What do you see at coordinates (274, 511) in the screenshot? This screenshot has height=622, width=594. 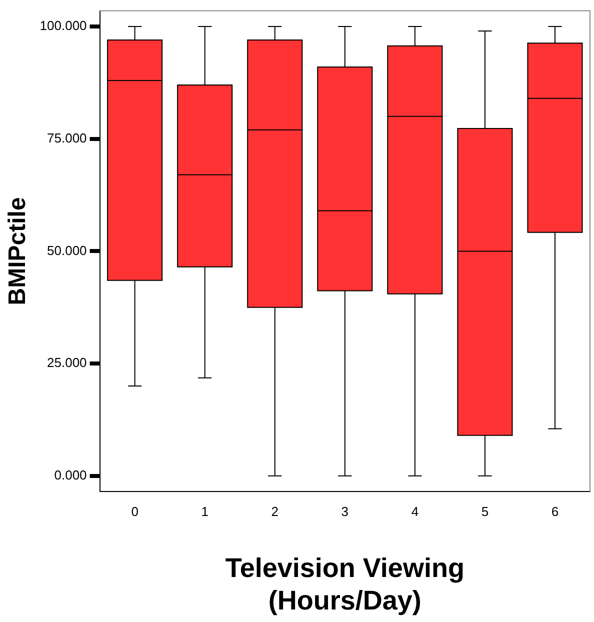 I see `x-tick-label: 2` at bounding box center [274, 511].